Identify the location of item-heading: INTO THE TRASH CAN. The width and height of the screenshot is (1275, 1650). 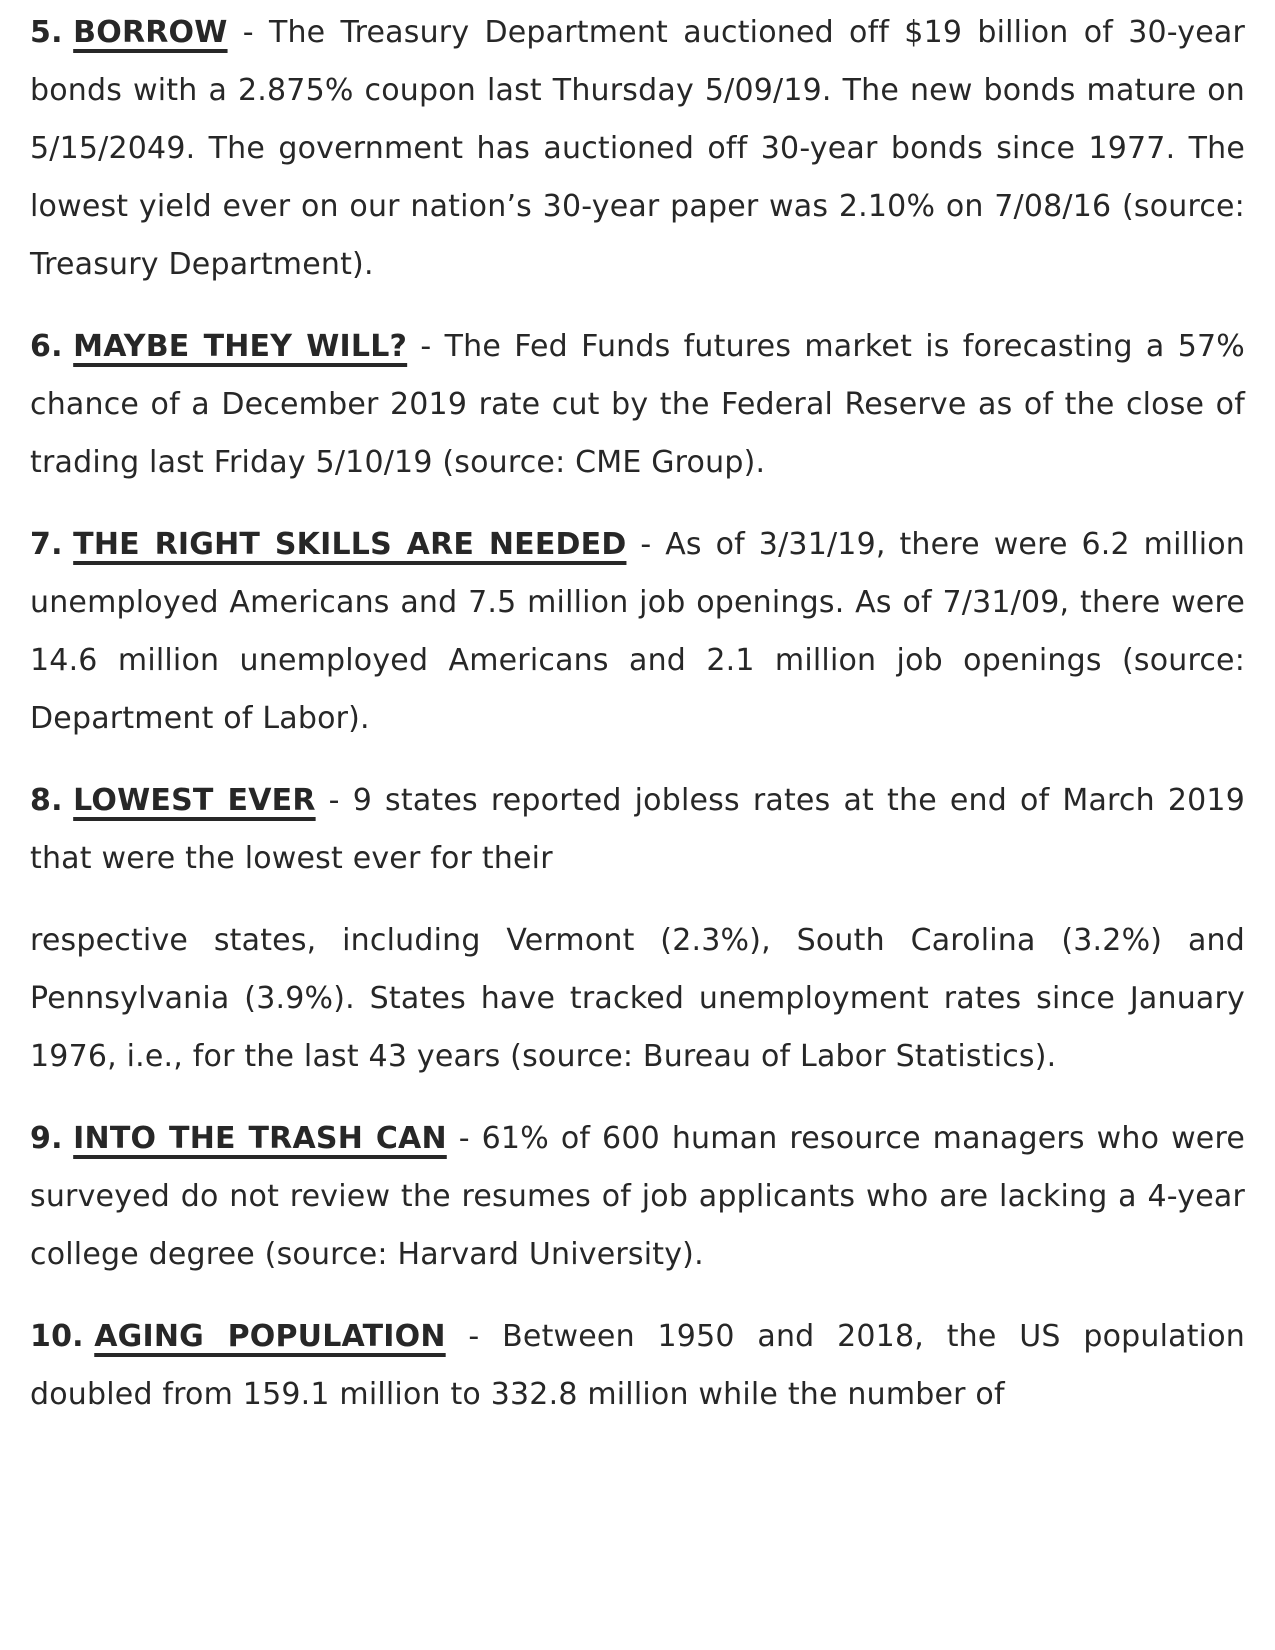
(260, 1138).